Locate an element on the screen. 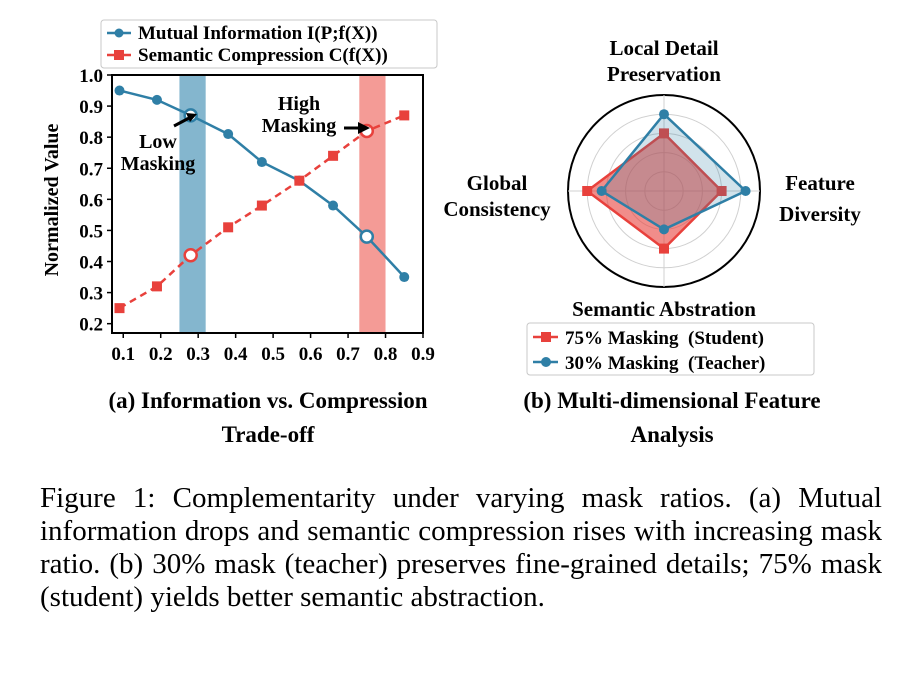 The height and width of the screenshot is (691, 899). legend-student-marker is located at coordinates (546, 337).